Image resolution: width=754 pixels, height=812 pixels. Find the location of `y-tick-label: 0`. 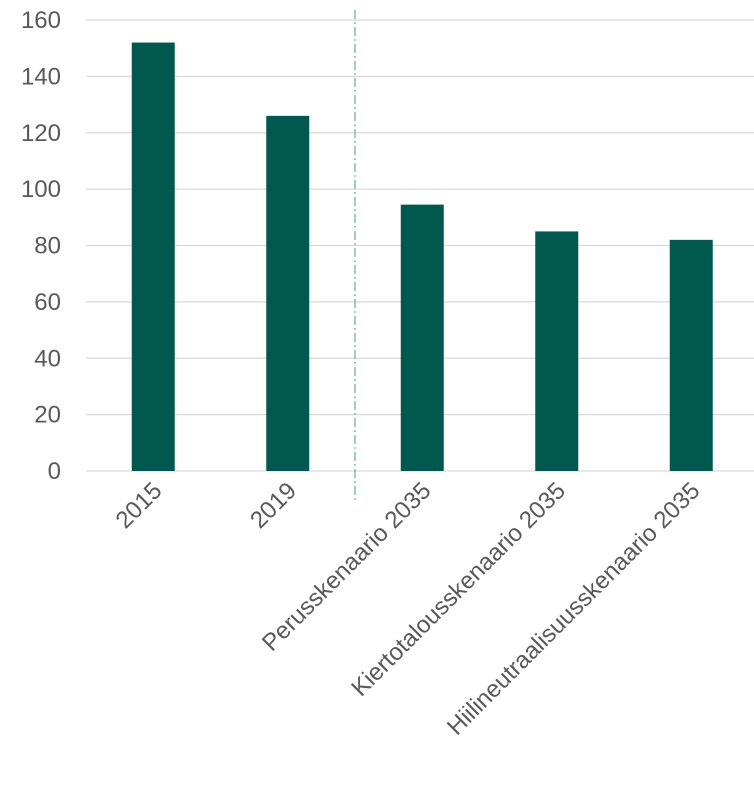

y-tick-label: 0 is located at coordinates (54, 471).